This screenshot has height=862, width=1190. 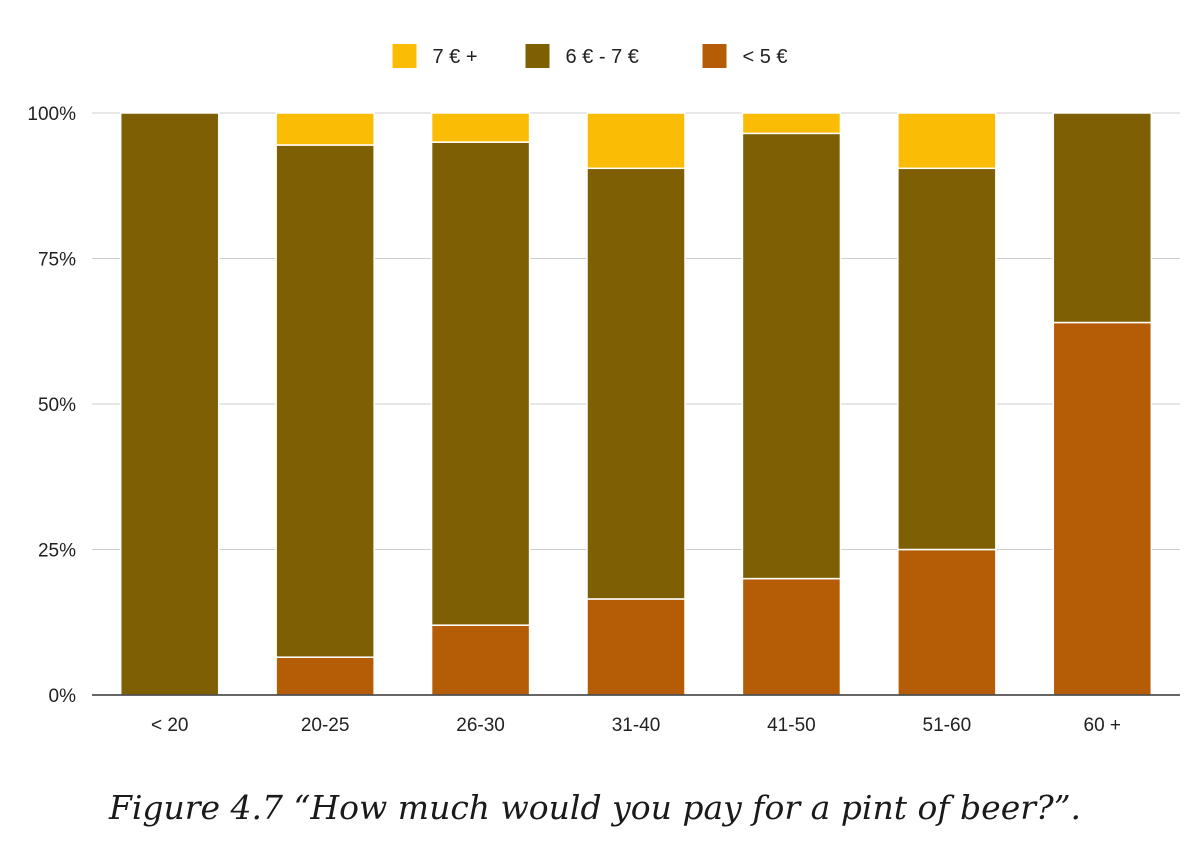 I want to click on x-tick-label: 51-60, so click(x=947, y=725).